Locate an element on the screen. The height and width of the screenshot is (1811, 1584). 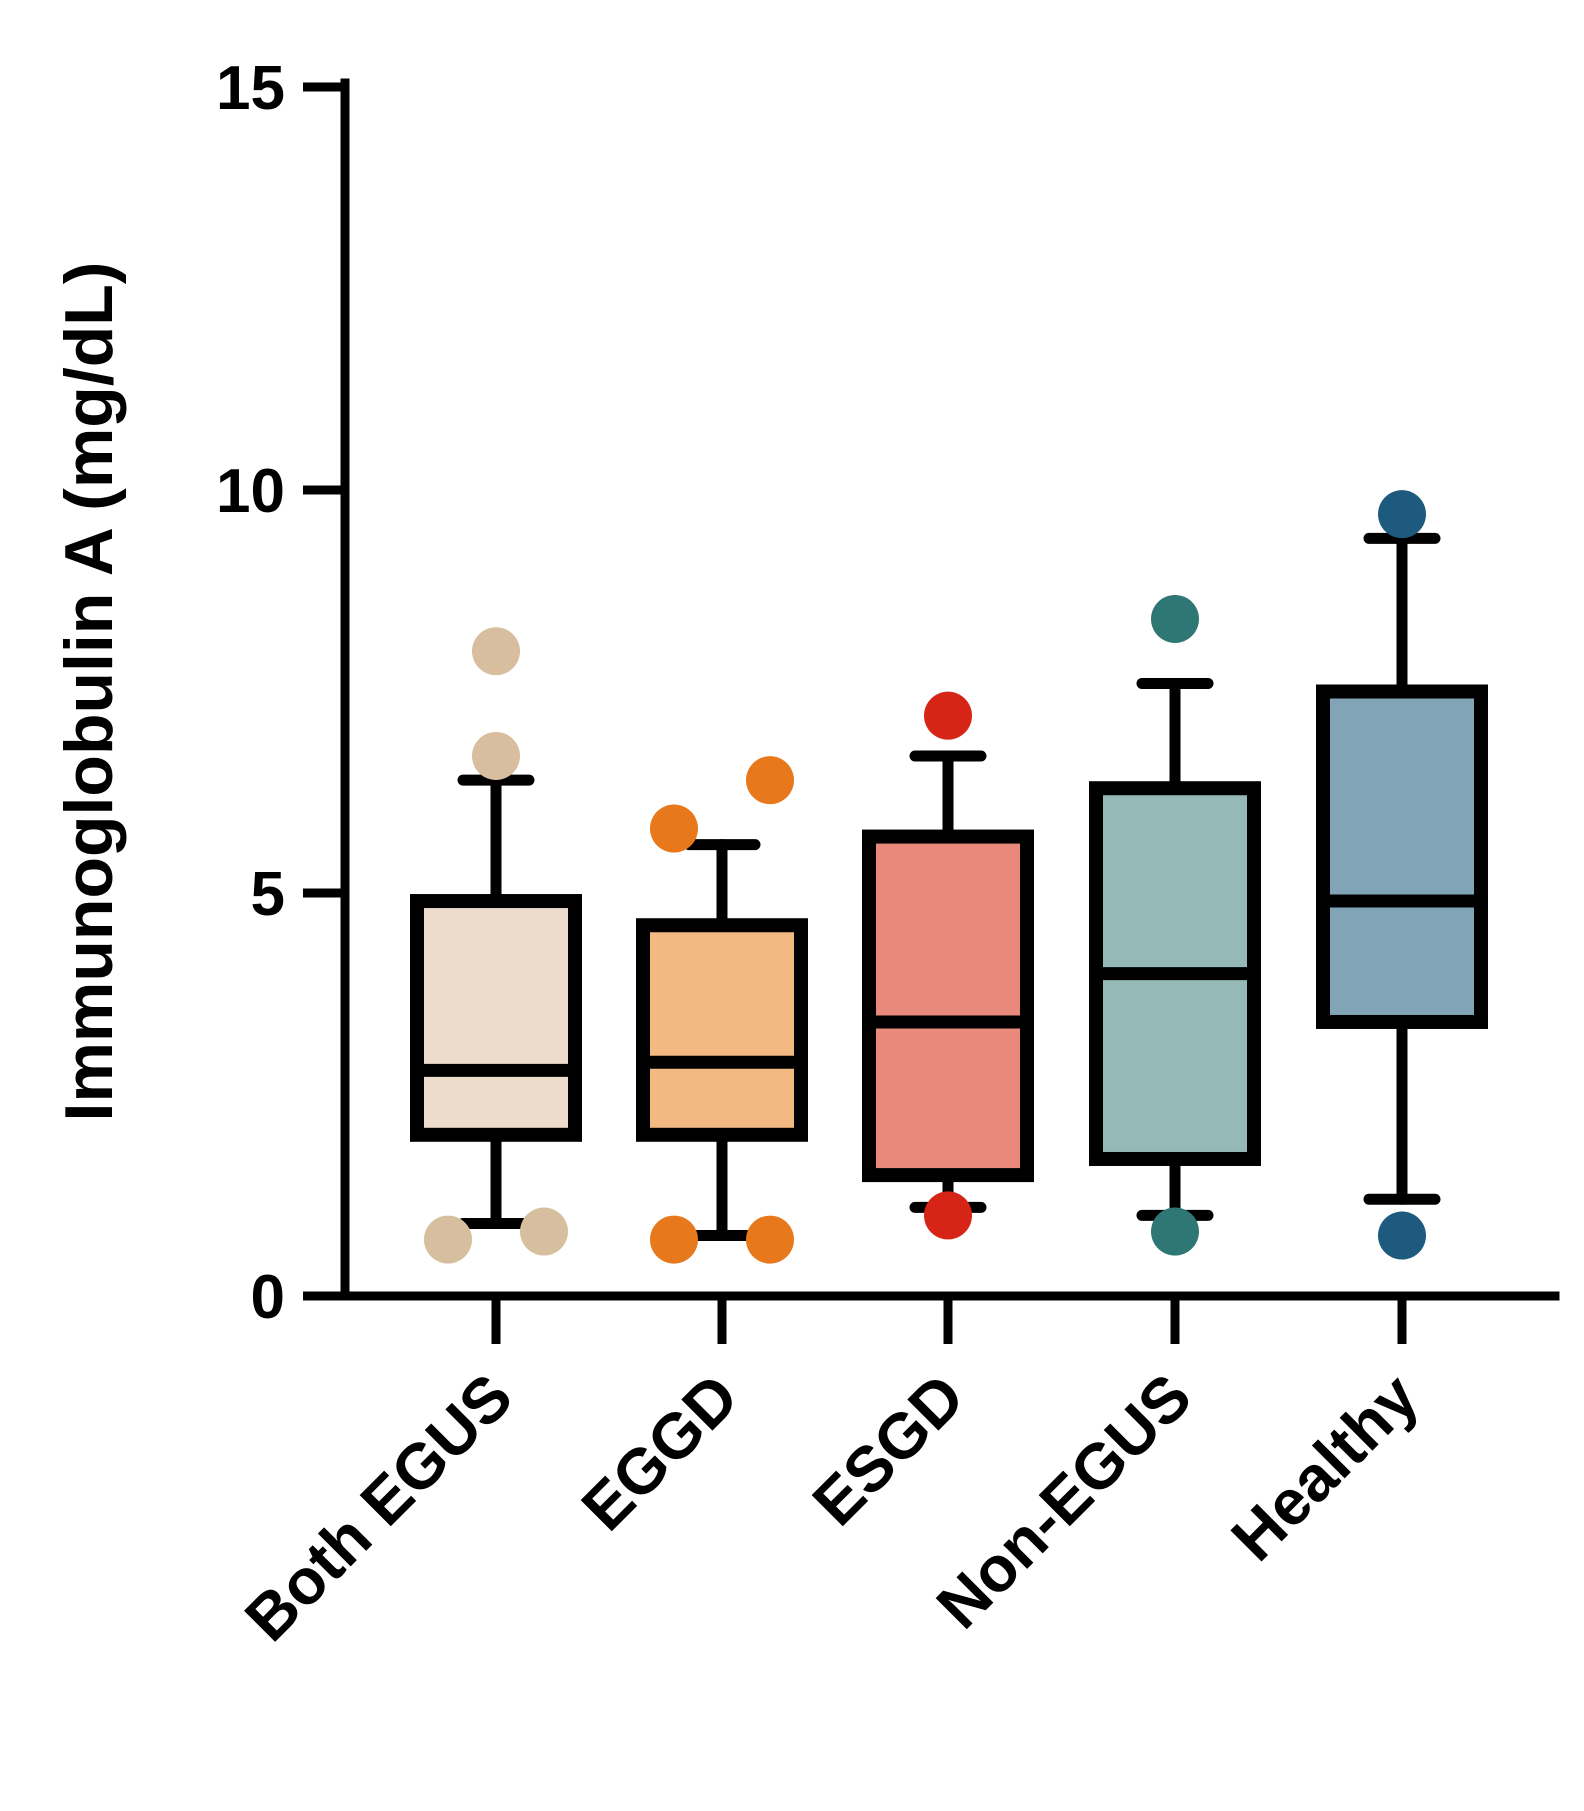
y-tick-label: 10 is located at coordinates (250, 491).